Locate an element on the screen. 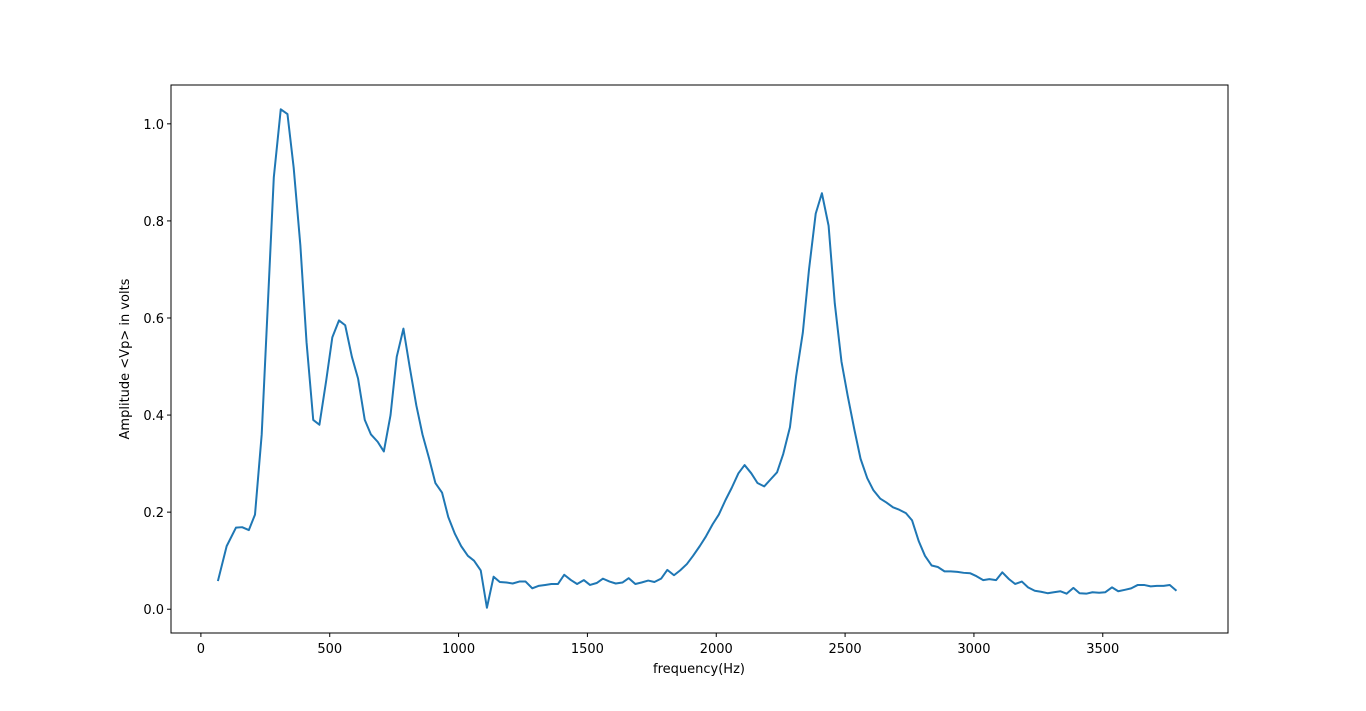 This screenshot has height=711, width=1366. x-tick-label: 0 is located at coordinates (201, 649).